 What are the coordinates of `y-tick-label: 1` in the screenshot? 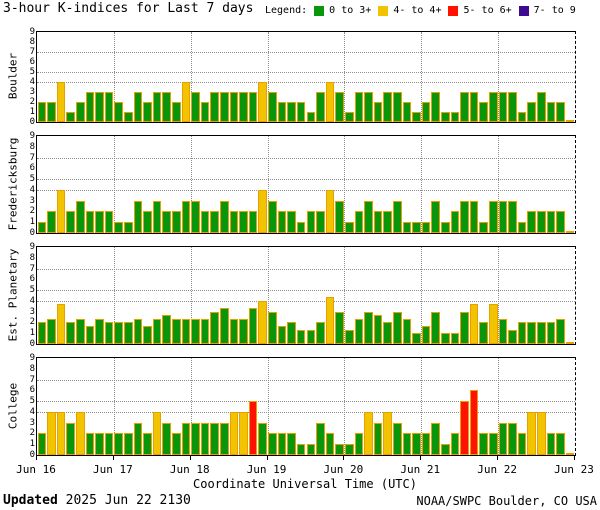 It's located at (32, 222).